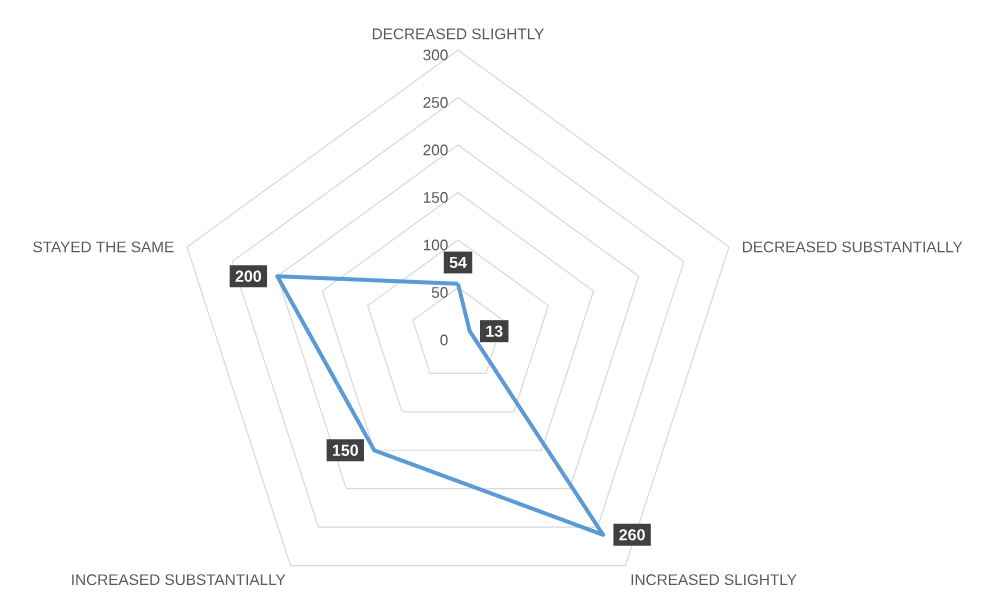 Image resolution: width=1001 pixels, height=599 pixels. I want to click on data-label: 13, so click(494, 331).